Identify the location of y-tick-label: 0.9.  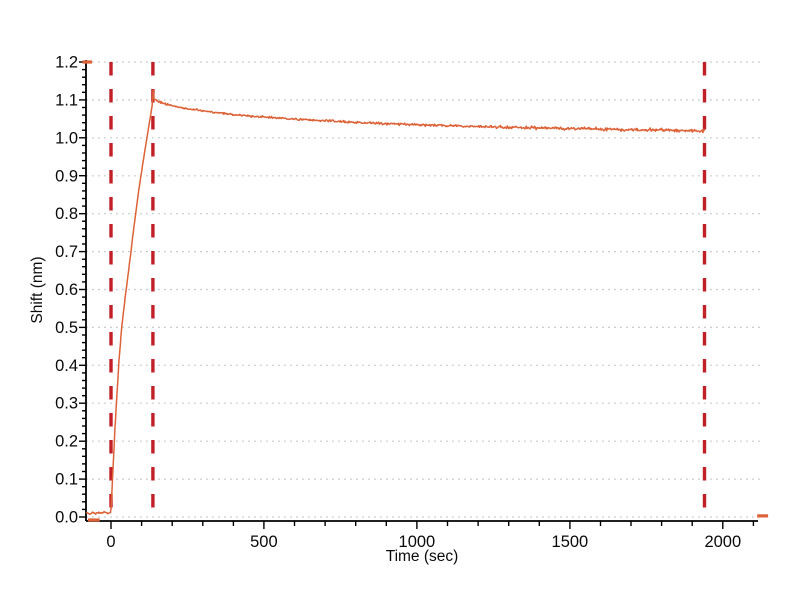
(66, 176).